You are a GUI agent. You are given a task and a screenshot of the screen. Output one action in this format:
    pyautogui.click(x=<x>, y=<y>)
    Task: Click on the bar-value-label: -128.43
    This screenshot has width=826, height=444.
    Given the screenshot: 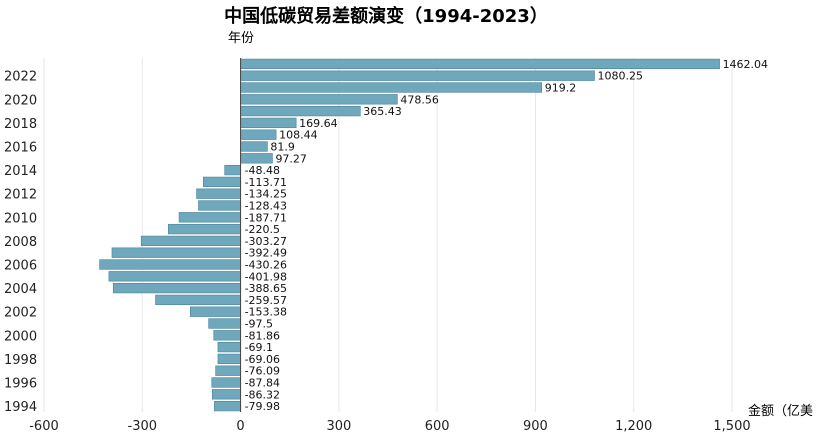 What is the action you would take?
    pyautogui.click(x=266, y=206)
    